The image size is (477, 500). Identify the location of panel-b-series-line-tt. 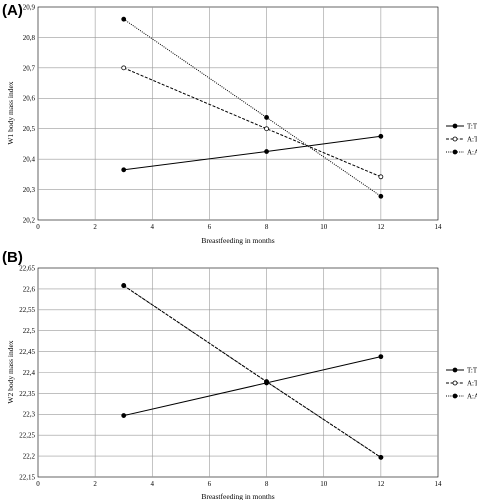
(252, 386).